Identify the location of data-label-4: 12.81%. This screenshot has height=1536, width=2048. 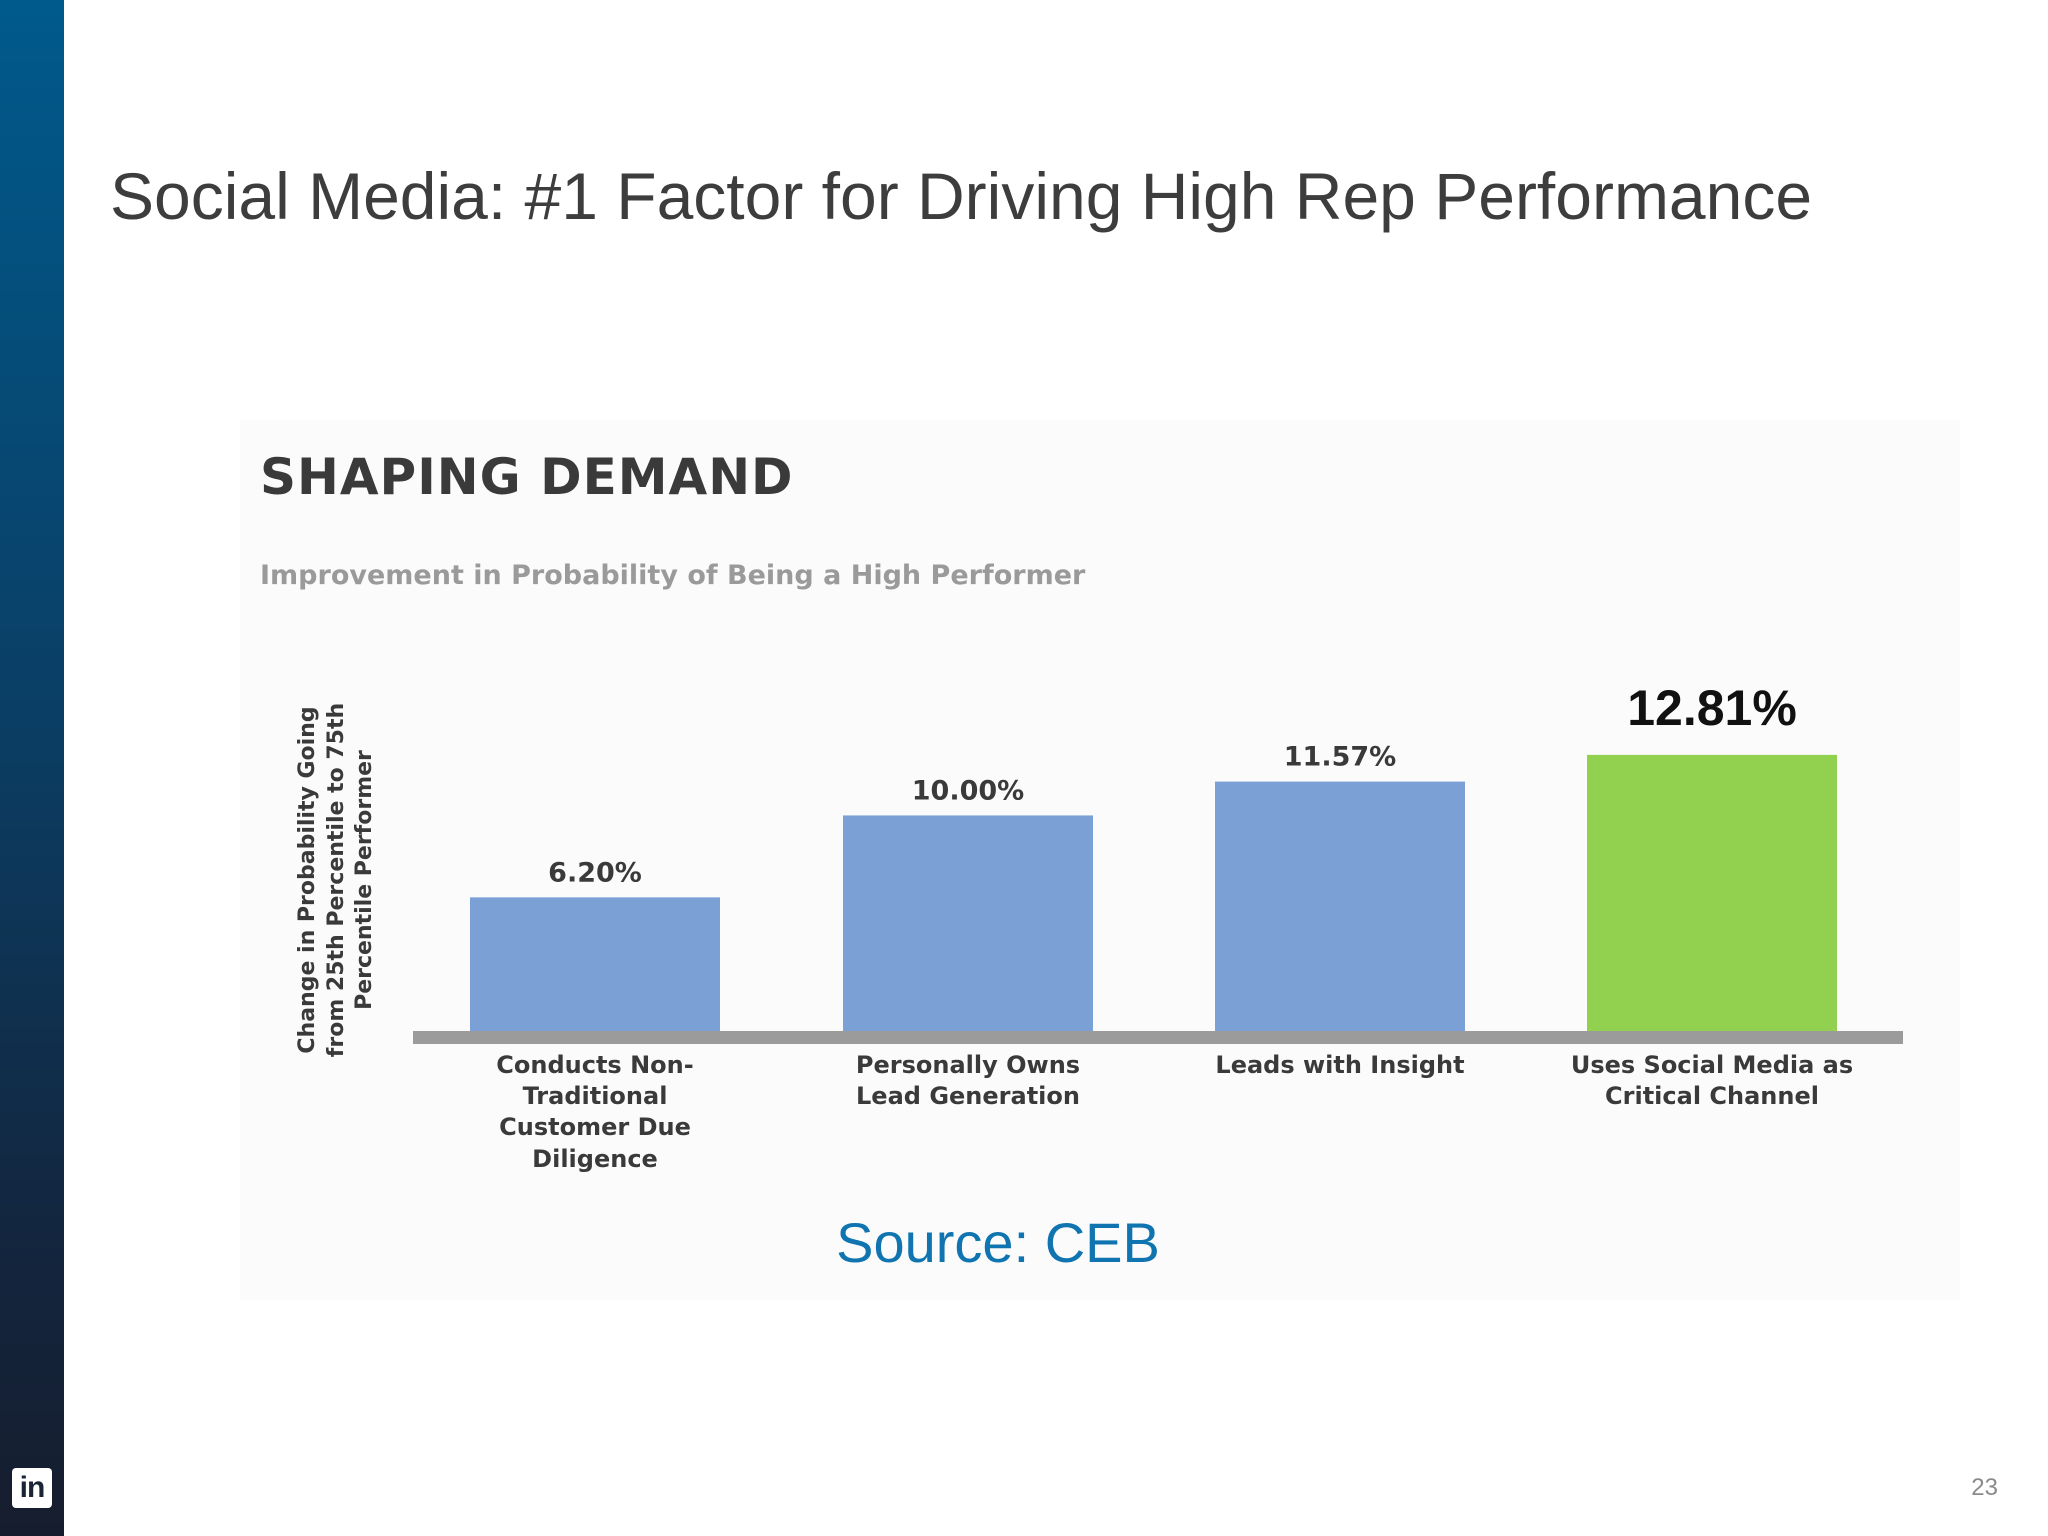
(1712, 708).